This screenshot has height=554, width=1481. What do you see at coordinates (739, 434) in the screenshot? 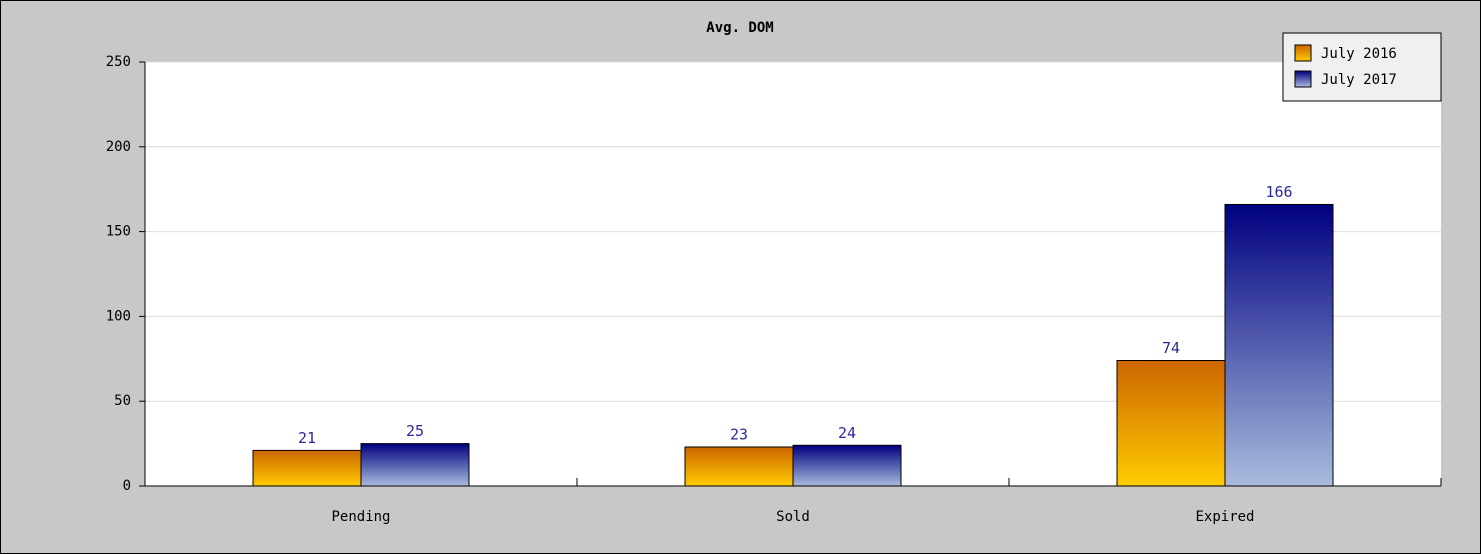
I see `value-label: 23` at bounding box center [739, 434].